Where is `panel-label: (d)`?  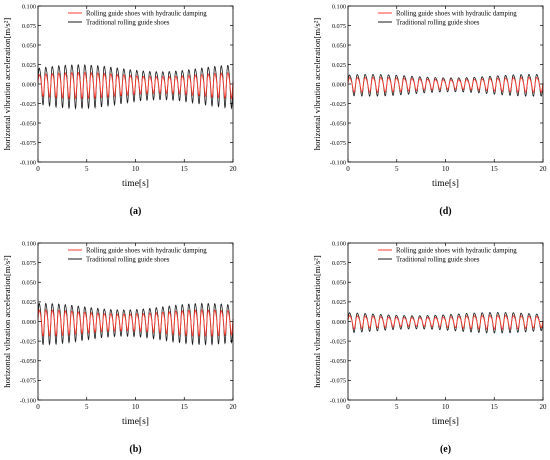
panel-label: (d) is located at coordinates (445, 211).